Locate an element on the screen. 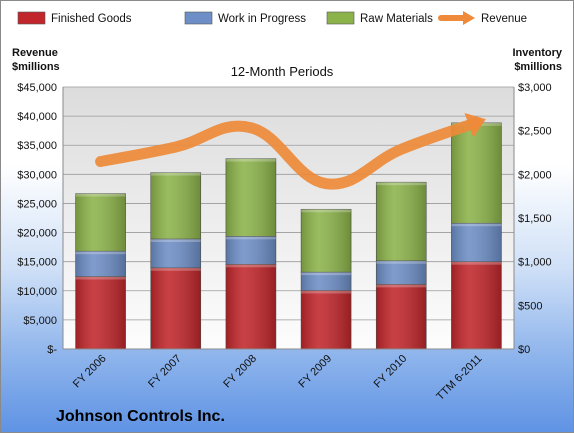 The height and width of the screenshot is (433, 574). revenue-line is located at coordinates (288, 153).